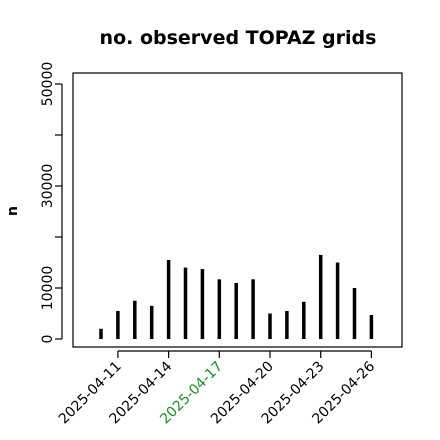  Describe the element at coordinates (48, 288) in the screenshot. I see `y-tick-label: 10000` at that location.